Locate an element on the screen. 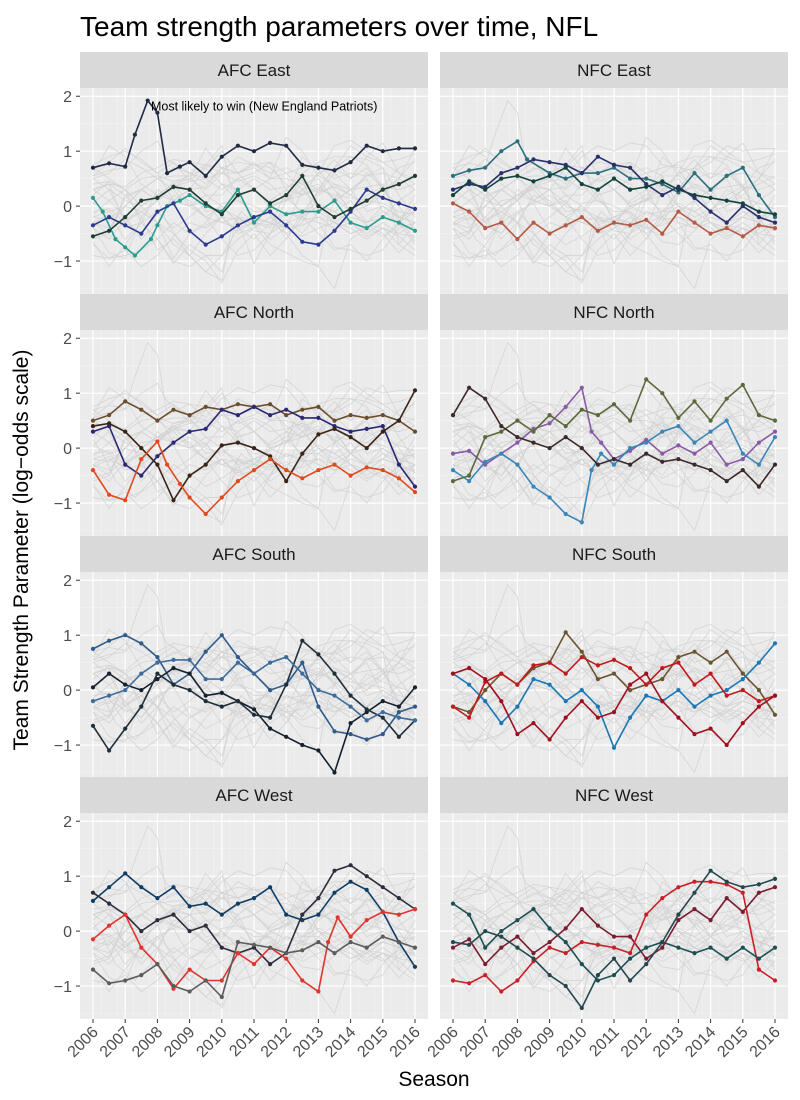 The width and height of the screenshot is (800, 1100). facet-strip is located at coordinates (254, 70).